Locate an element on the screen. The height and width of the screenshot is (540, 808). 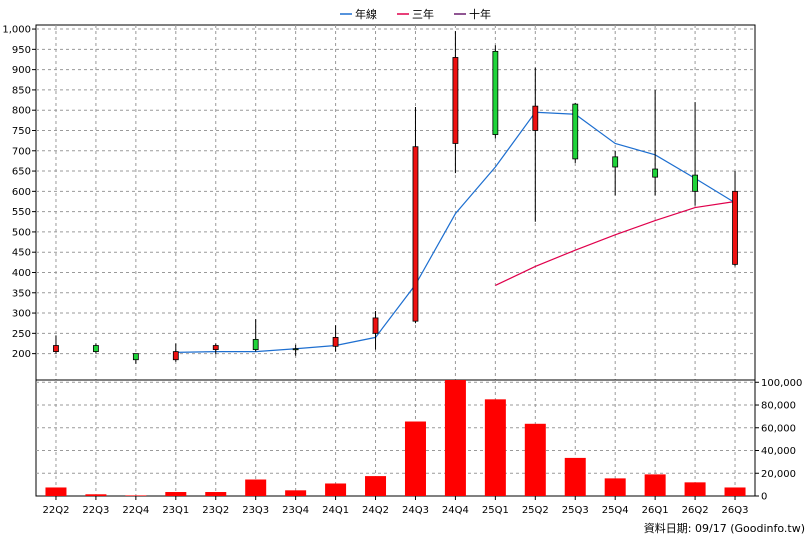
x-tick-label: 23Q1 is located at coordinates (175, 510).